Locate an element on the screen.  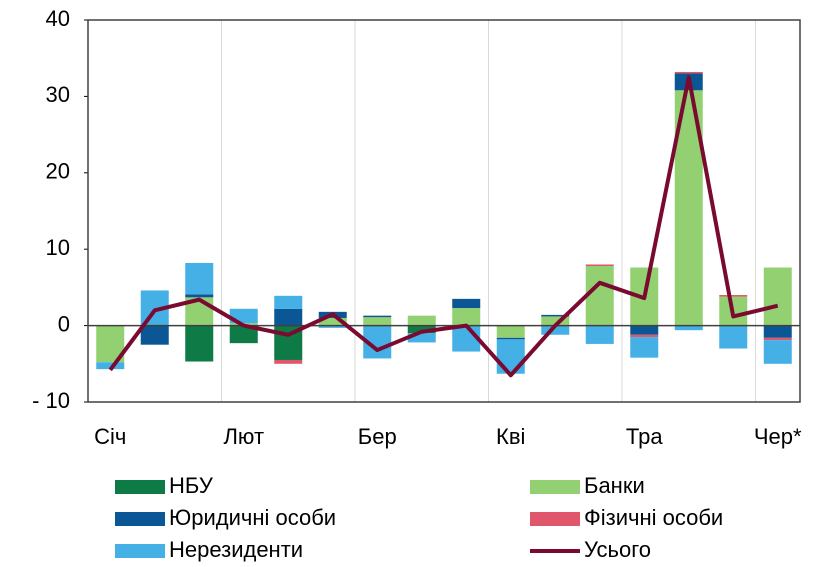
x-tick-label: Січ is located at coordinates (110, 436).